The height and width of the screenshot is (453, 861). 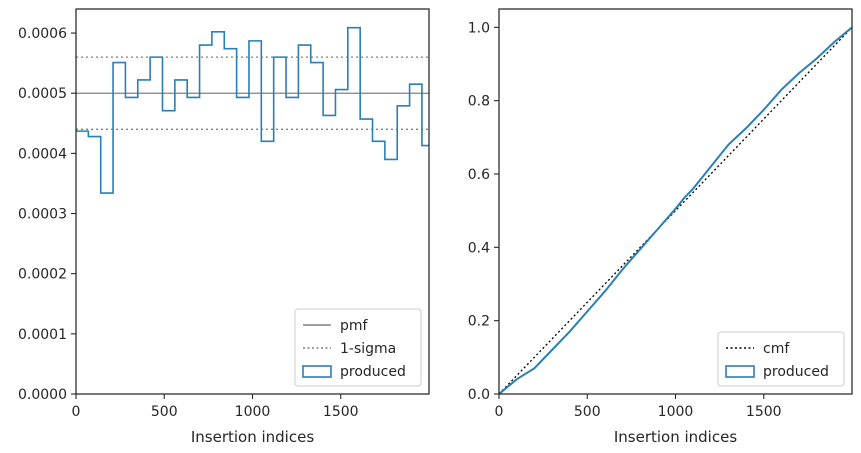 What do you see at coordinates (479, 102) in the screenshot?
I see `y-tick-label: 0.8` at bounding box center [479, 102].